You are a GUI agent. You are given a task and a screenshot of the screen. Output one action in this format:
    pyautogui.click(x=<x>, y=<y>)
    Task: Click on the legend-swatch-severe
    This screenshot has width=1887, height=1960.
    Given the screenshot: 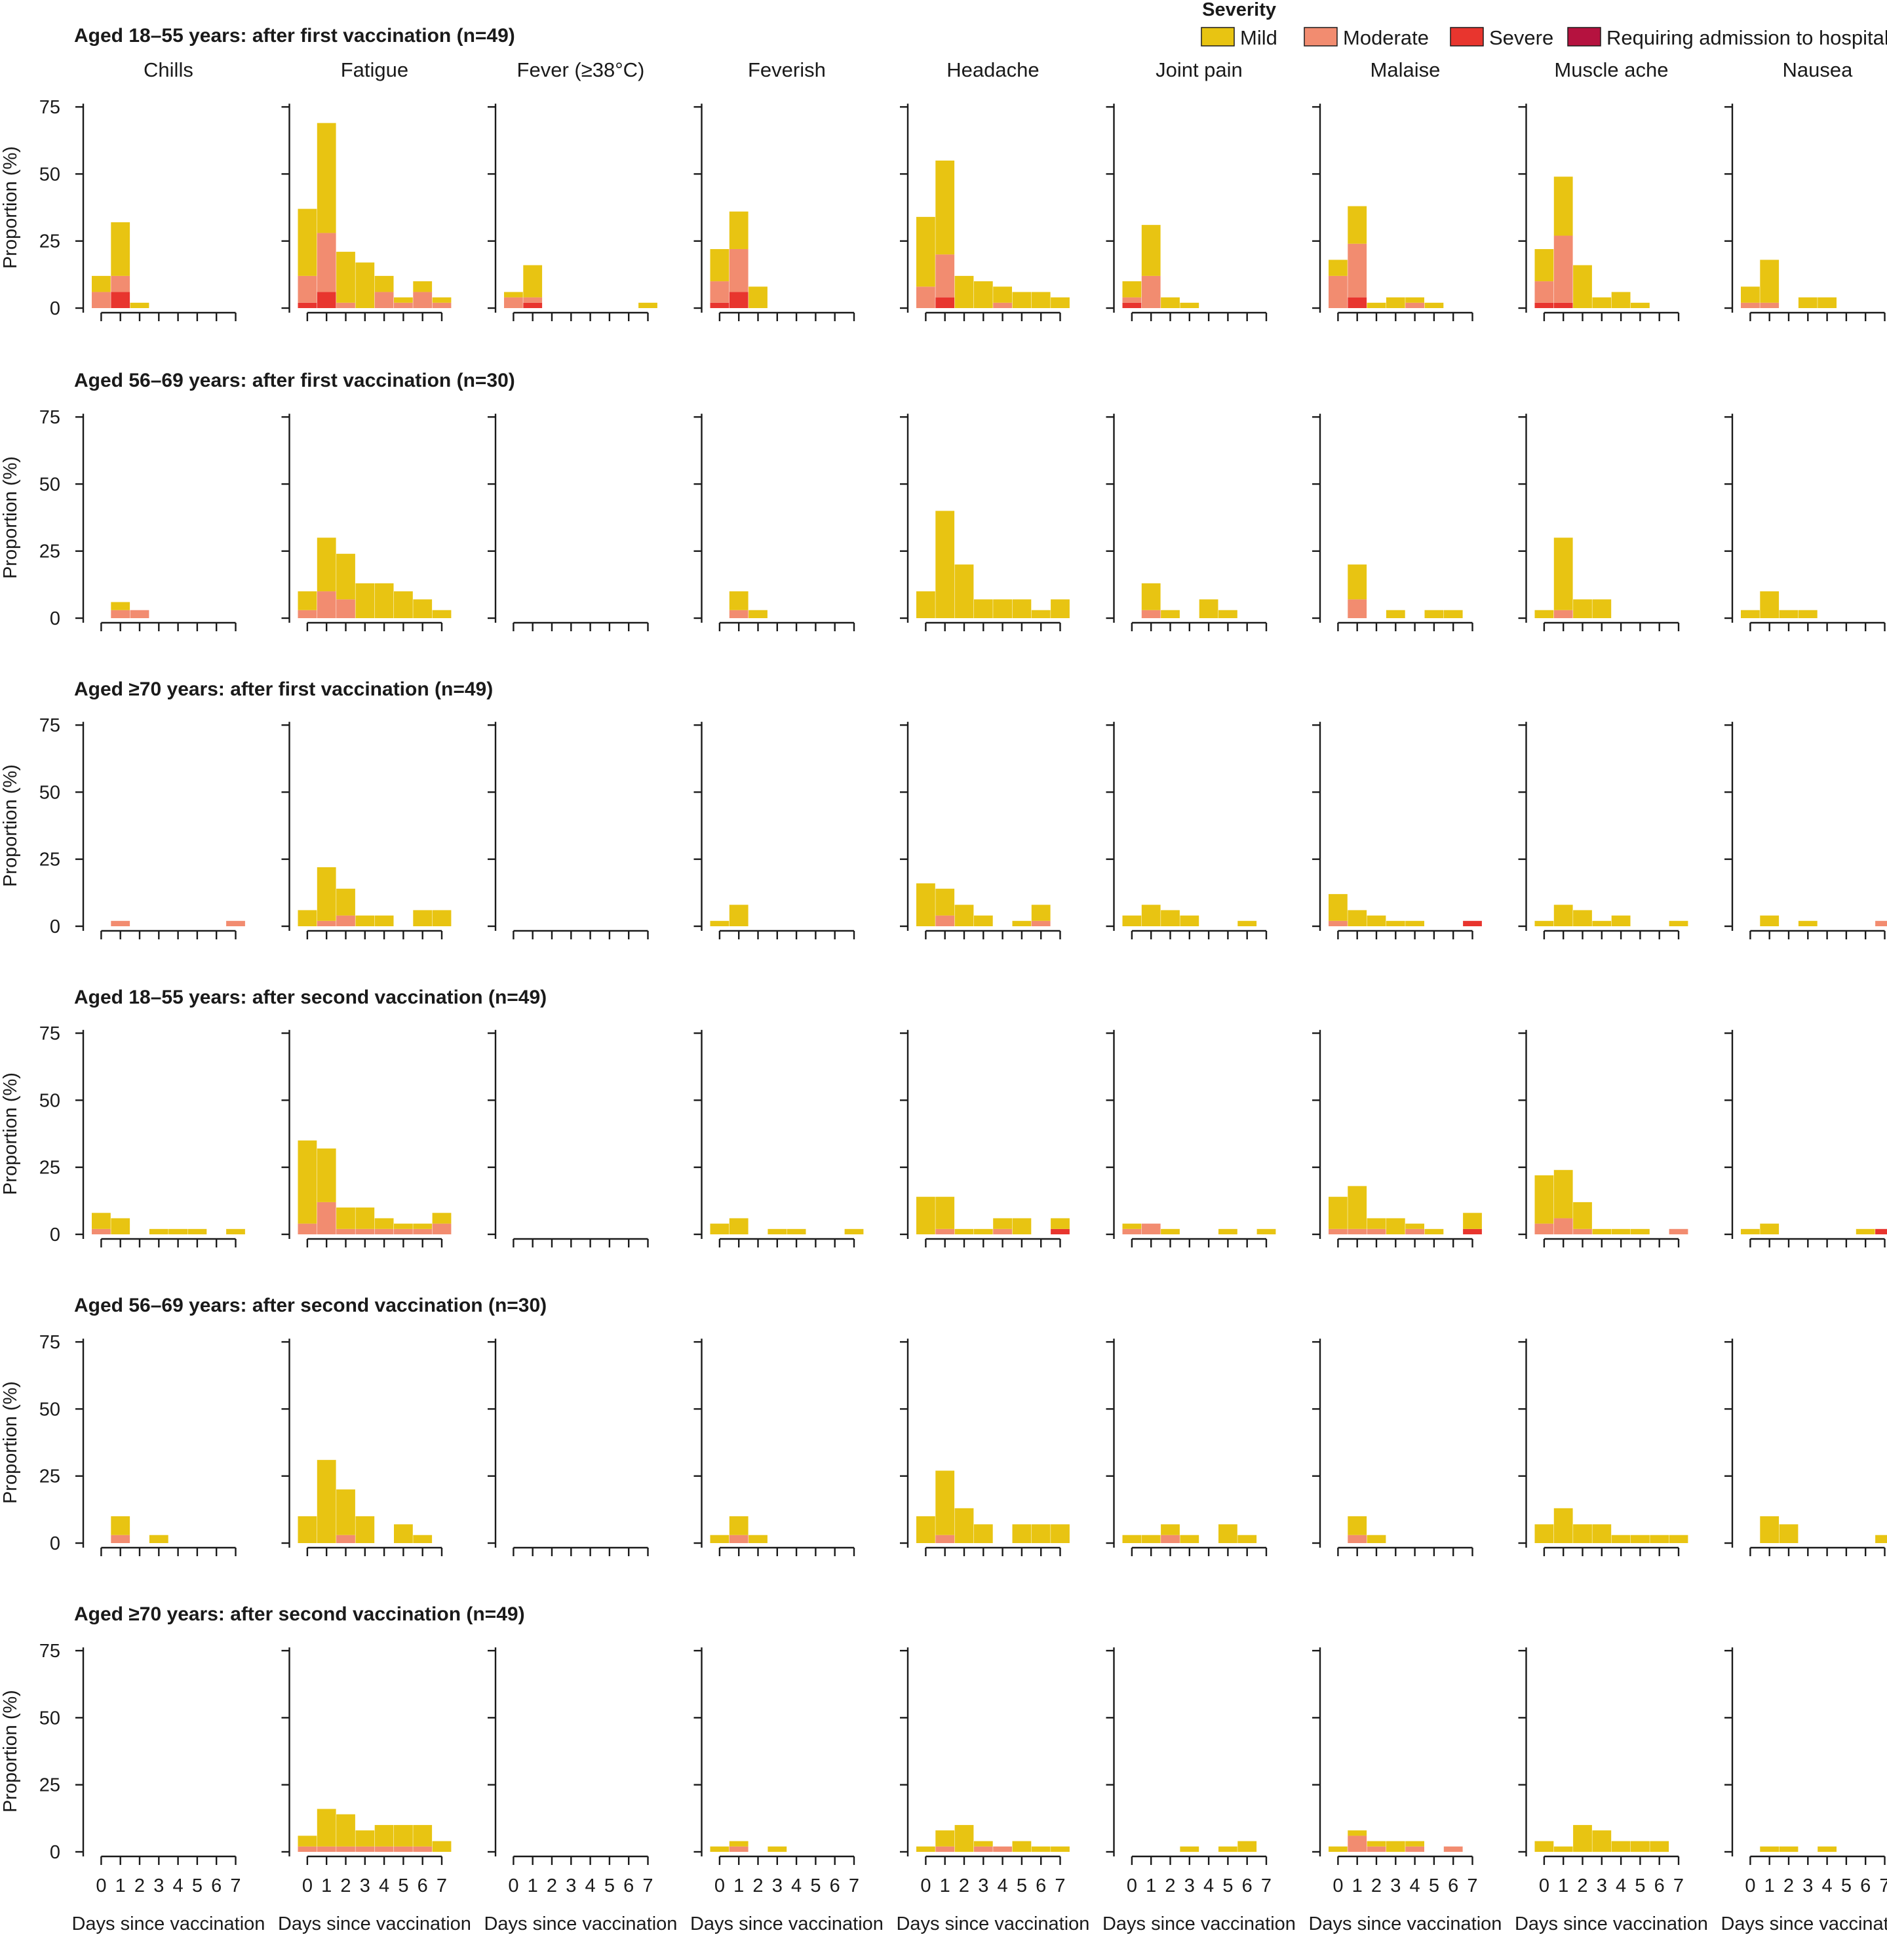 What is the action you would take?
    pyautogui.click(x=1467, y=37)
    